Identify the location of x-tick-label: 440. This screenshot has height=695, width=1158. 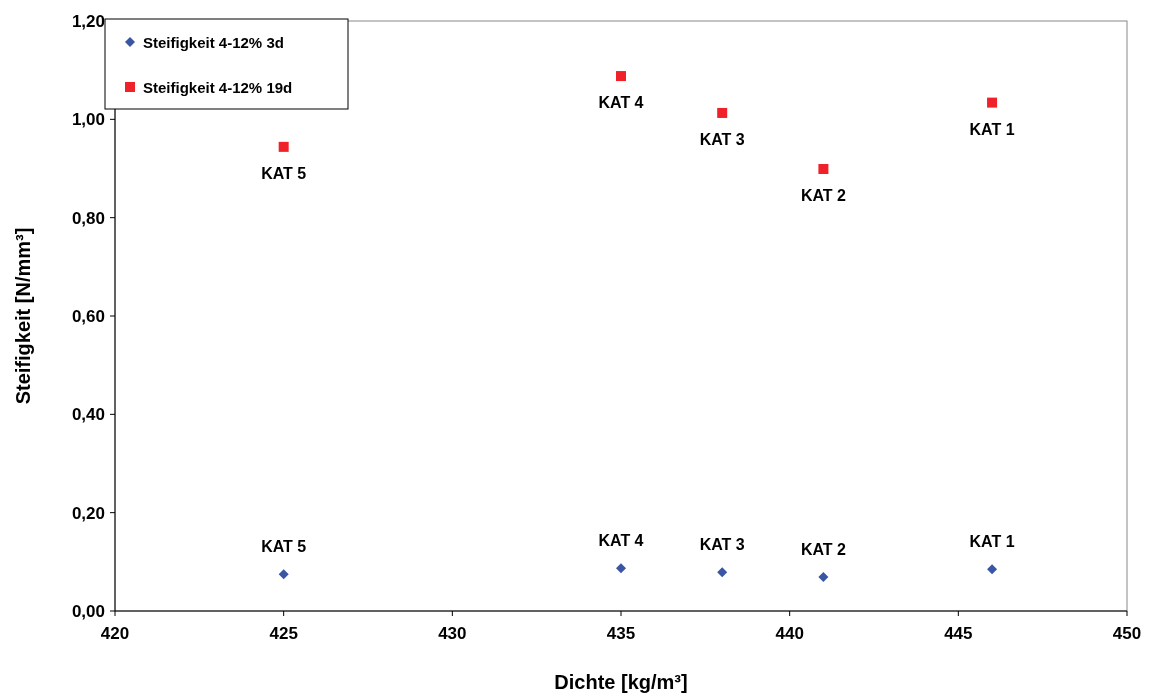
(789, 633).